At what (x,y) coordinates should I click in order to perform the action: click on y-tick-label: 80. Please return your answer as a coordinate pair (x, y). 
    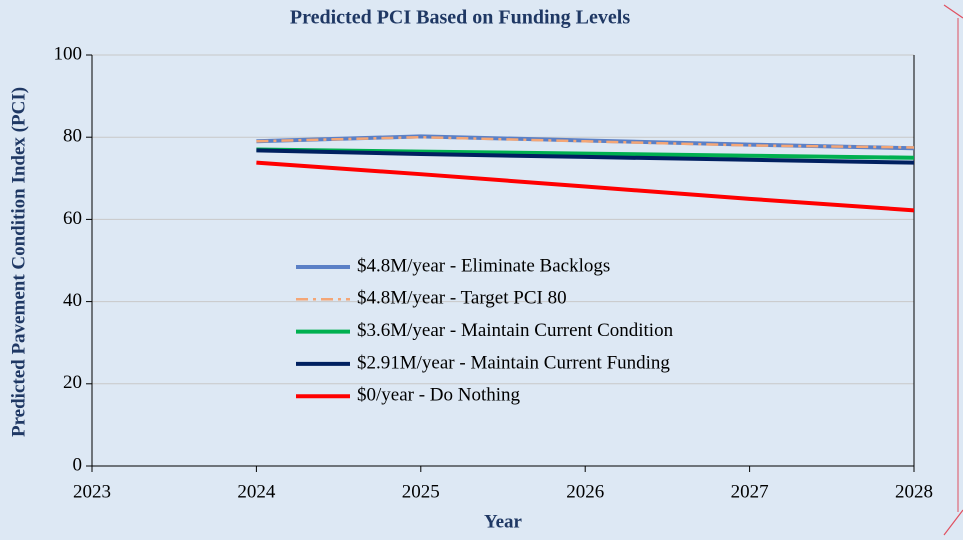
    Looking at the image, I should click on (72, 136).